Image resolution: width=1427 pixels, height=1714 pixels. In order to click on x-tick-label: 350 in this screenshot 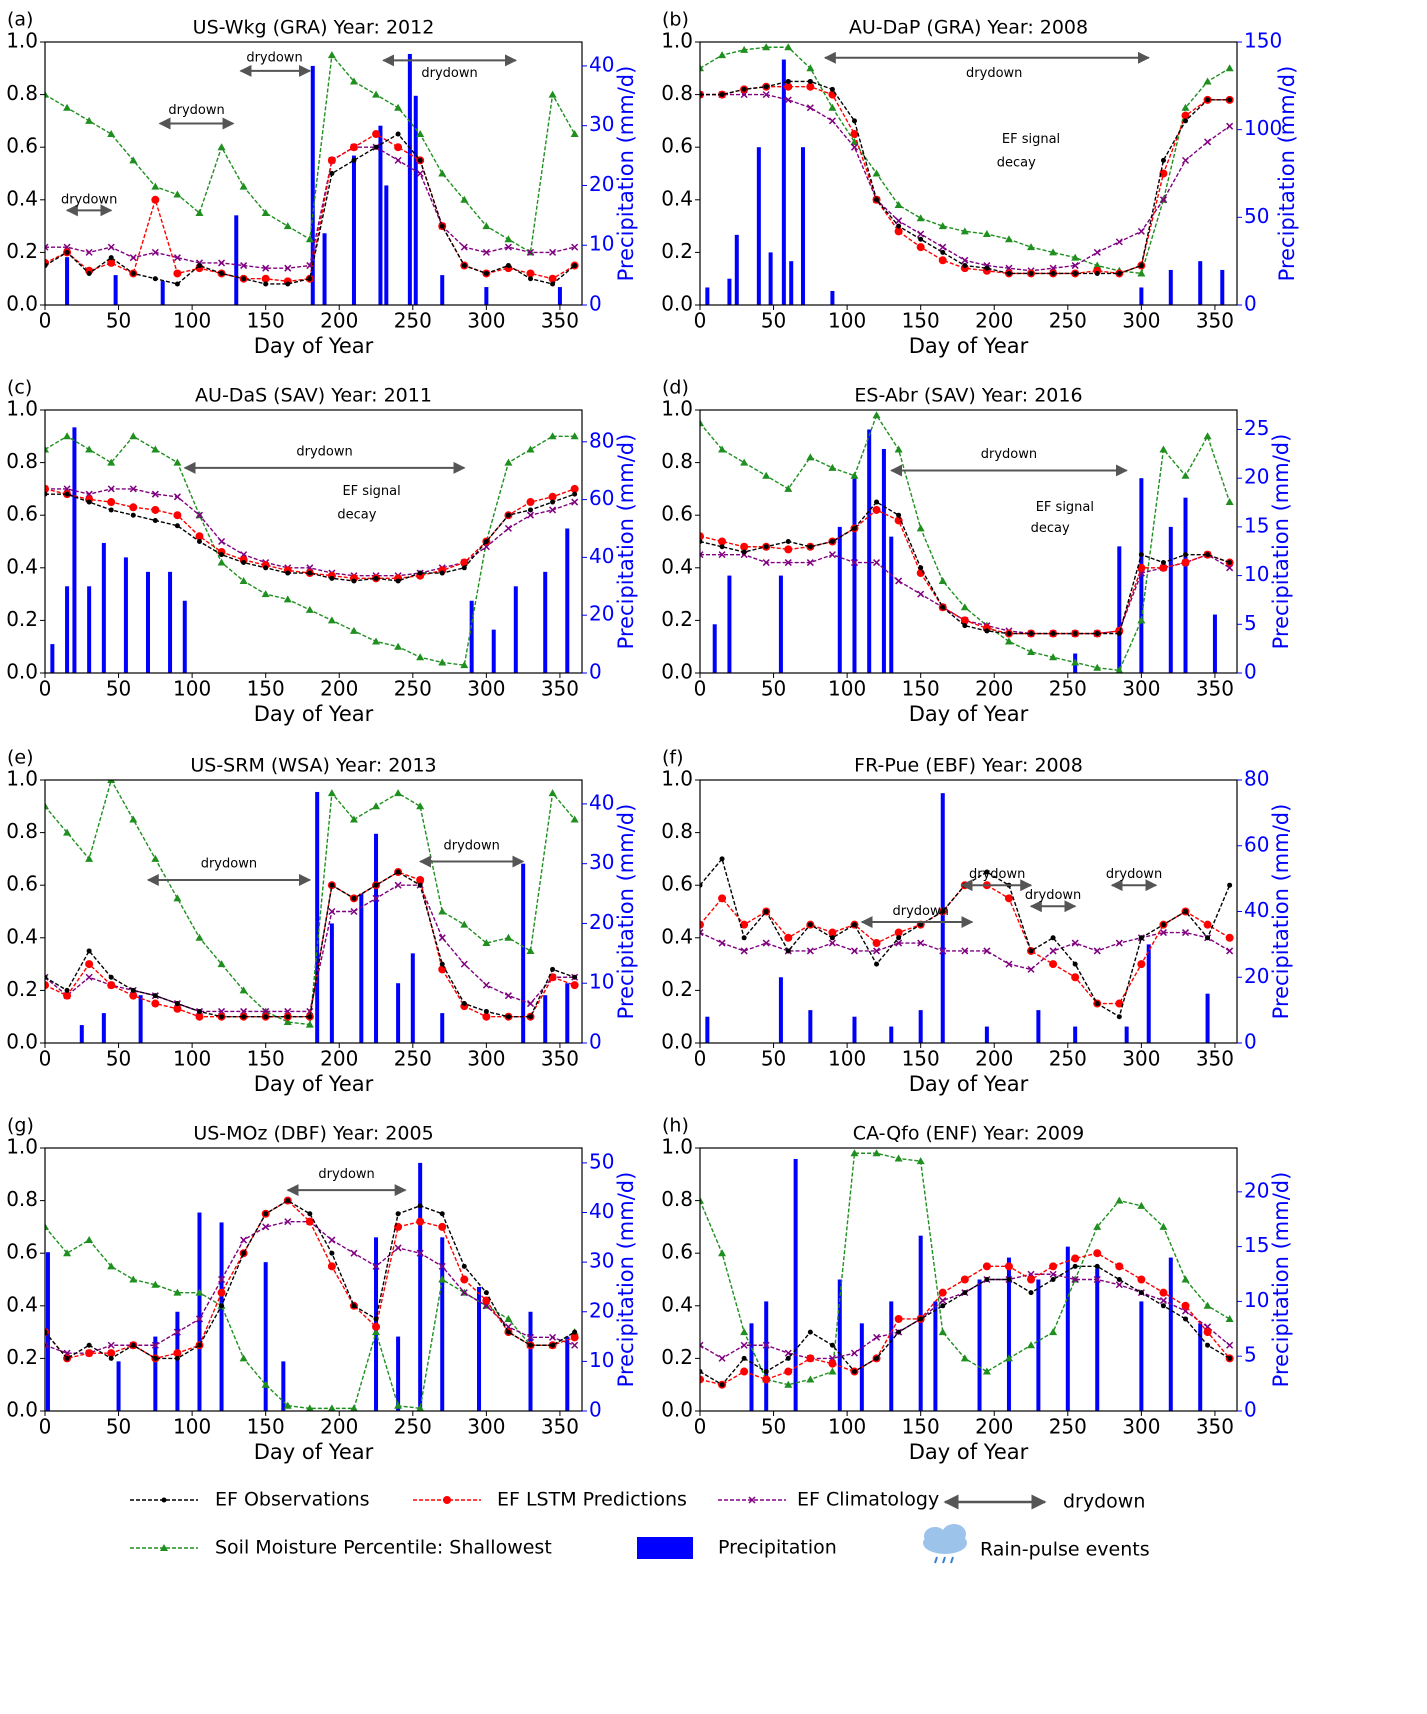, I will do `click(1215, 321)`.